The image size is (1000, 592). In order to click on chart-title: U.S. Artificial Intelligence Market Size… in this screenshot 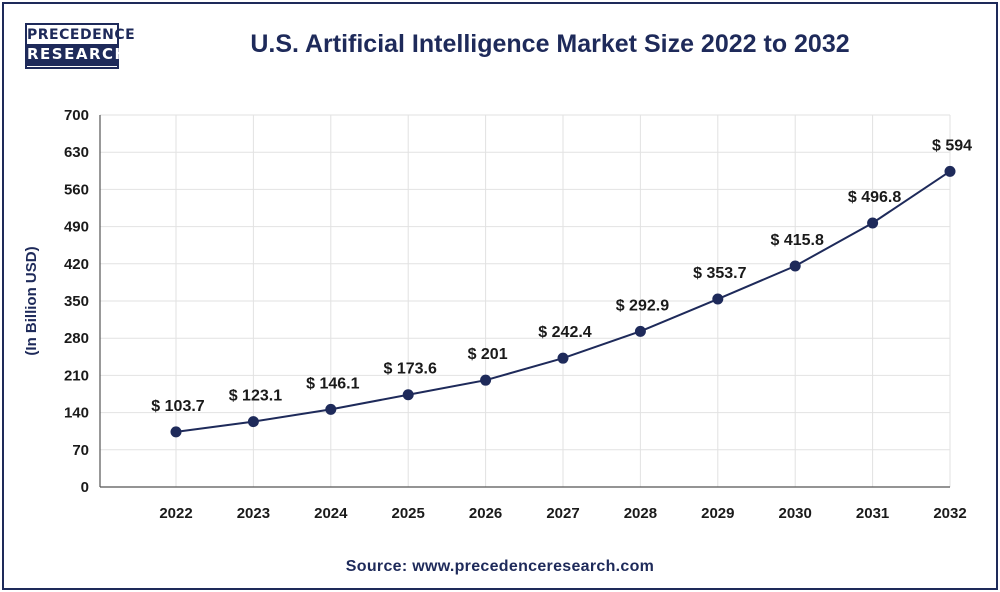, I will do `click(550, 44)`.